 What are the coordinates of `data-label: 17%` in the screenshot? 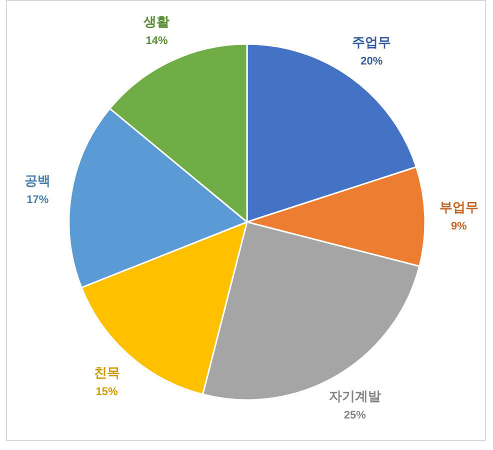 It's located at (37, 200).